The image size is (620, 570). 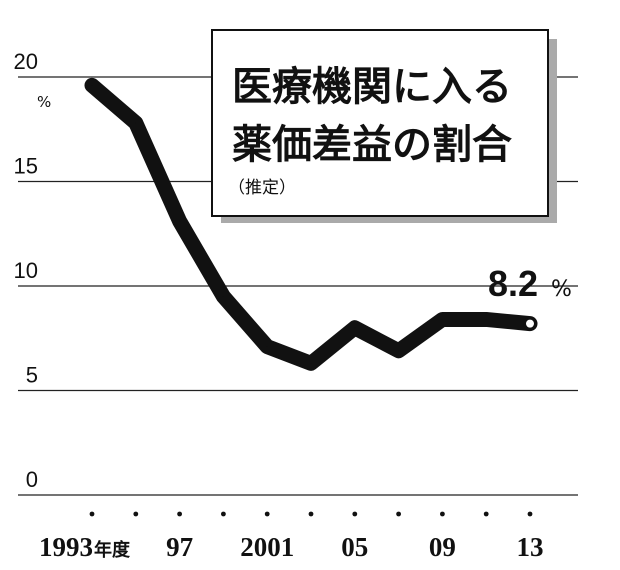 What do you see at coordinates (530, 323) in the screenshot?
I see `series-end-marker` at bounding box center [530, 323].